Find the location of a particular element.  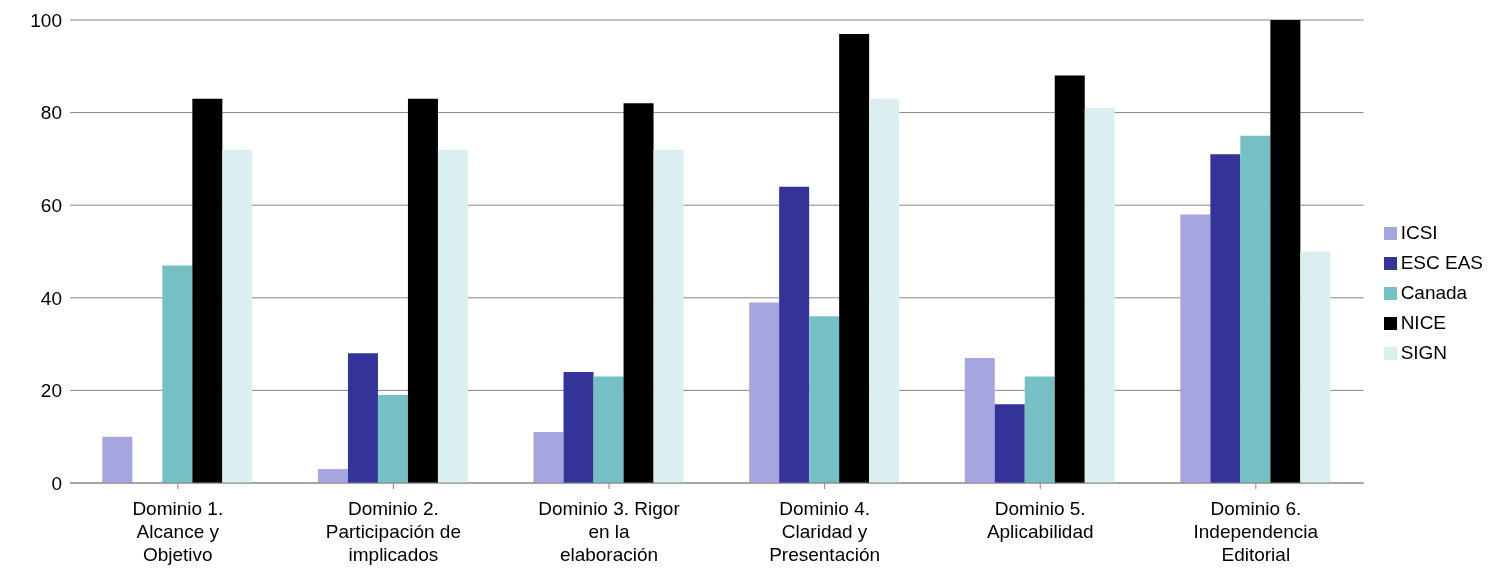

x-tick-label: Dominio 5. Aplicabilidad is located at coordinates (1040, 520).